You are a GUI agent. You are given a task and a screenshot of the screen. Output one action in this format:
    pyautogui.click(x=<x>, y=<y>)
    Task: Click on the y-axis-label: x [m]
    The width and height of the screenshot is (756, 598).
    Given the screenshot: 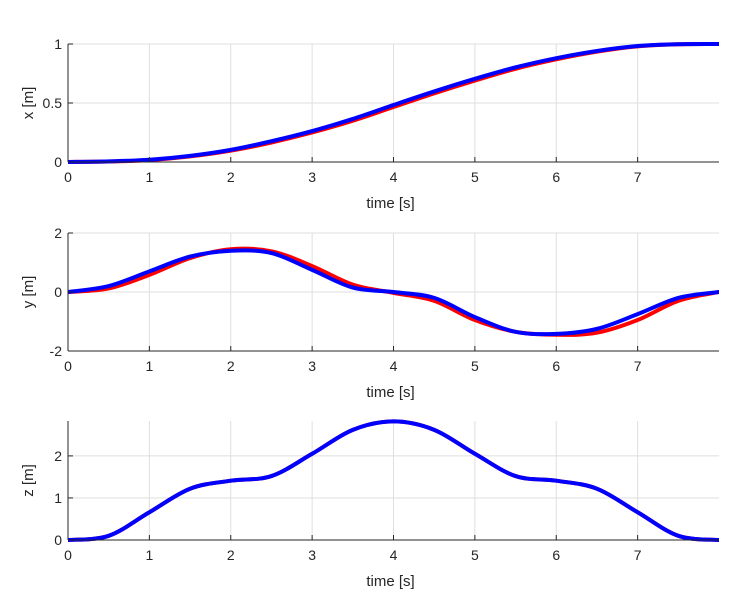 What is the action you would take?
    pyautogui.click(x=28, y=103)
    